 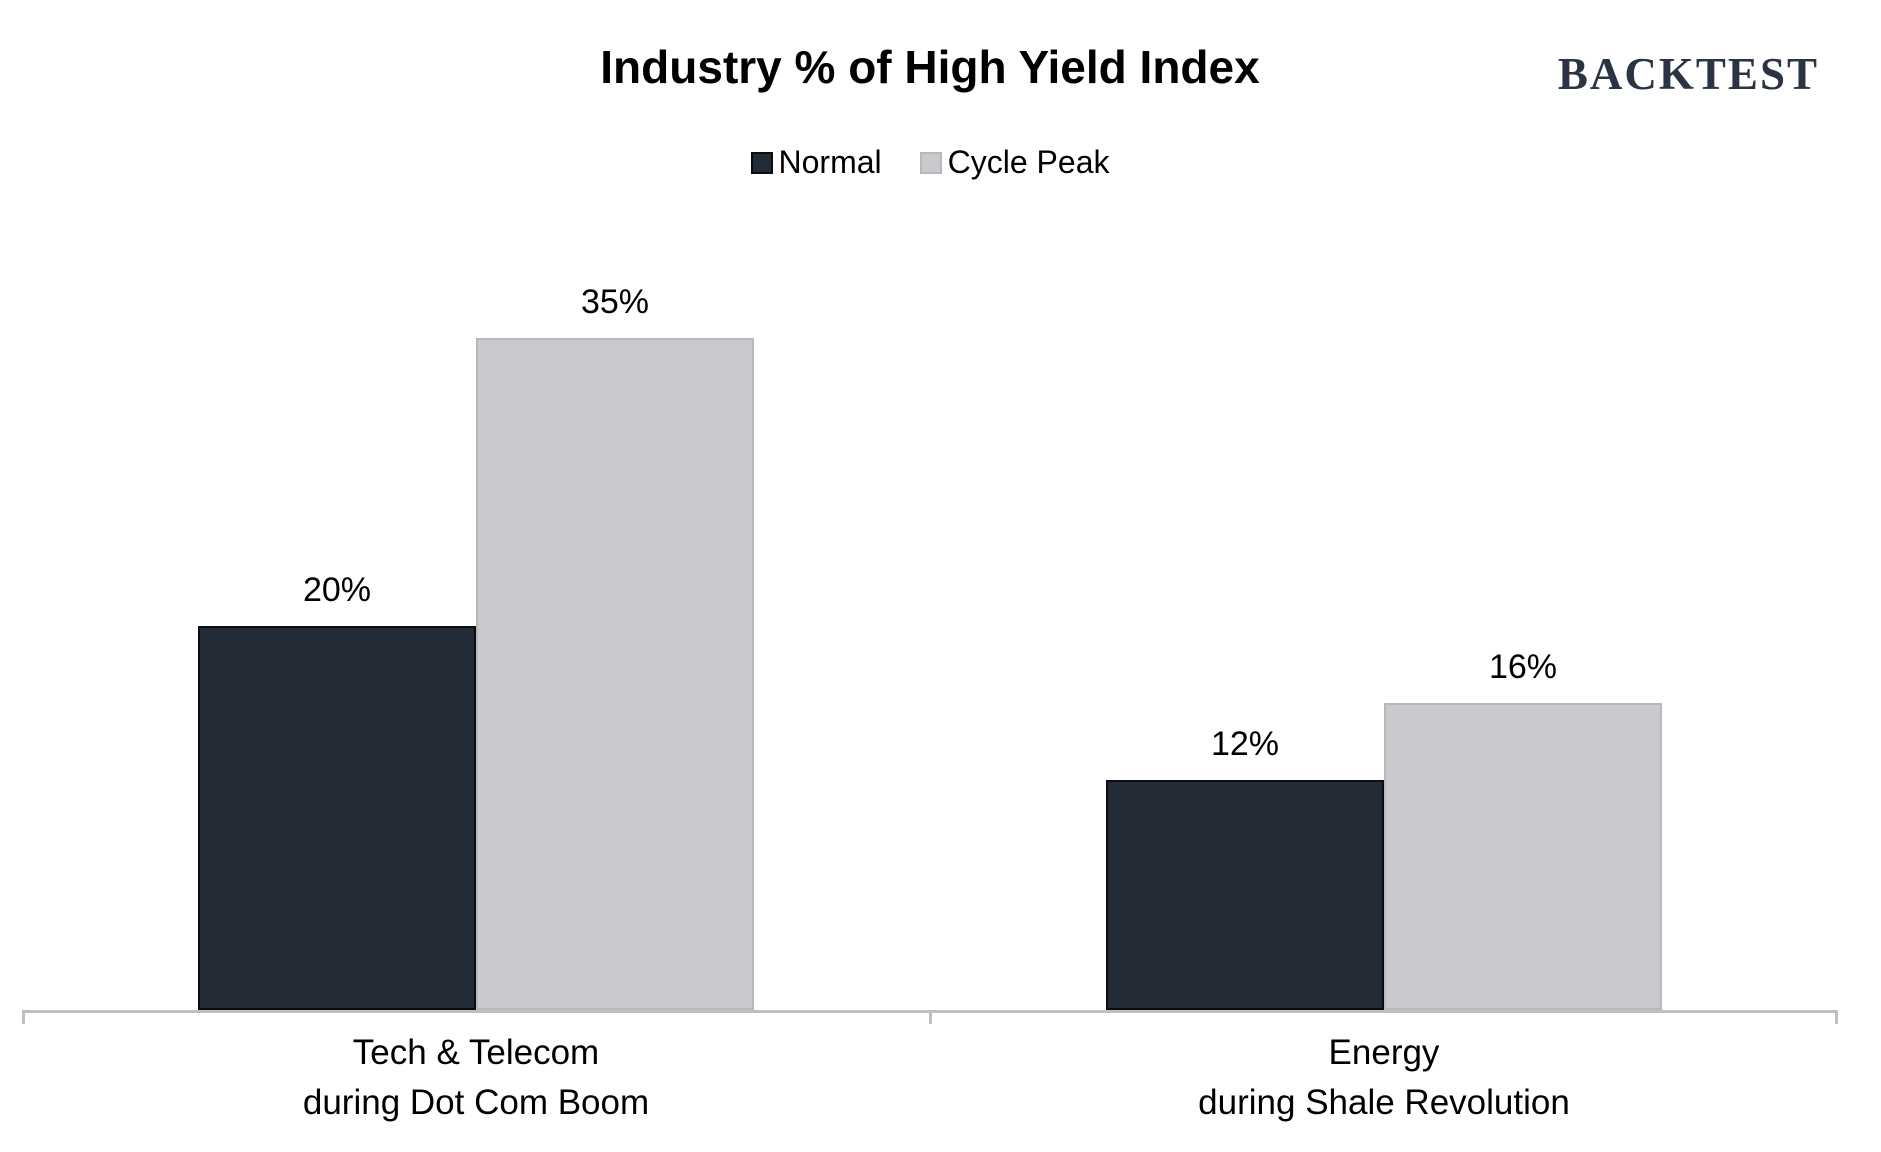 What do you see at coordinates (1523, 667) in the screenshot?
I see `value-label-cycle-peak-1: 16%` at bounding box center [1523, 667].